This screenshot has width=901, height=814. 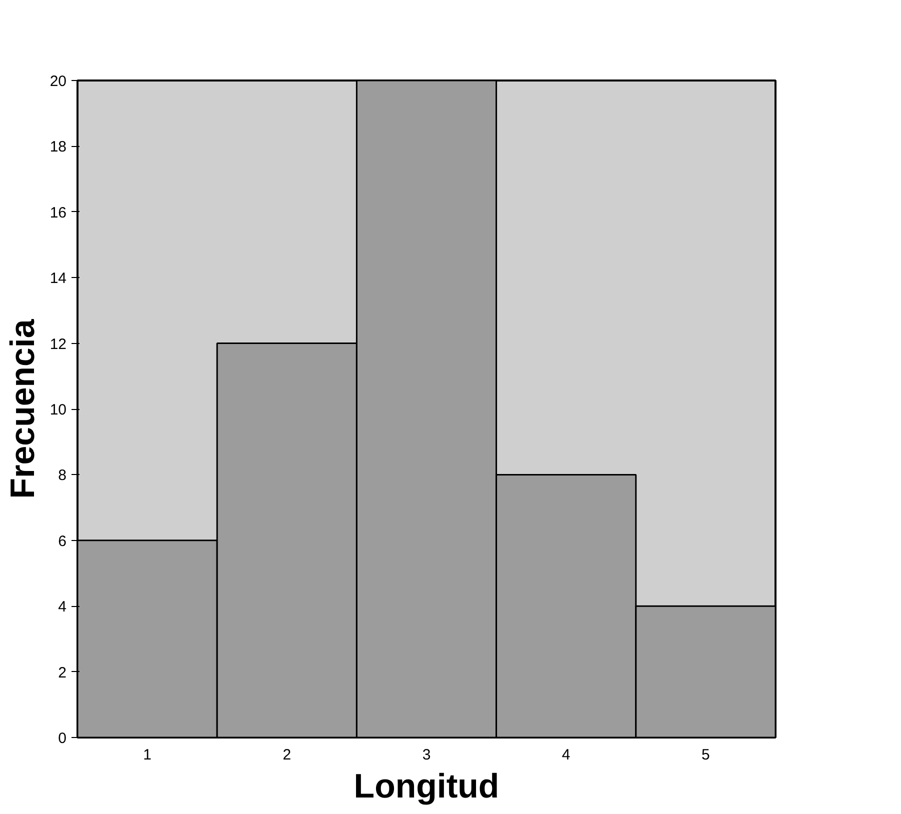 I want to click on y-tick-label: 2, so click(x=62, y=673).